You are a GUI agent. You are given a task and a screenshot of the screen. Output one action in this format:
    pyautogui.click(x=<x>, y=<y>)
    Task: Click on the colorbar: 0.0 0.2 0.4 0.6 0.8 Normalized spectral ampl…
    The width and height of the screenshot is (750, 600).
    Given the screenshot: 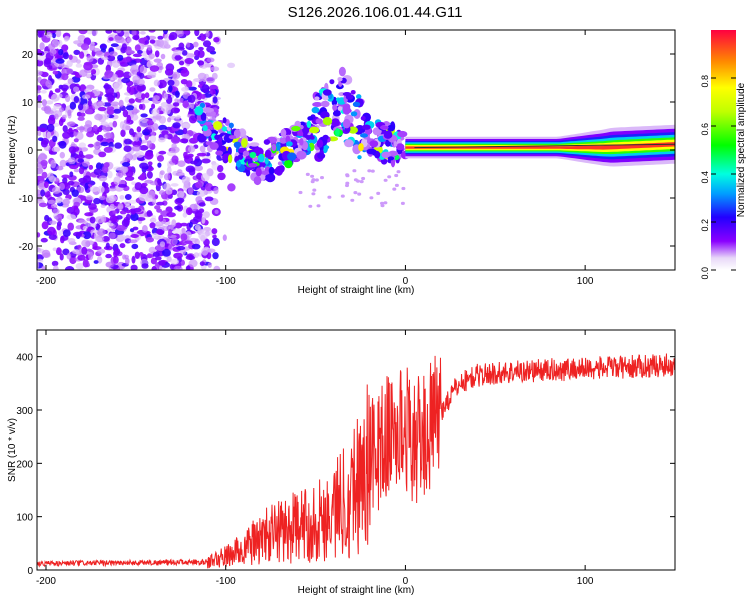 What is the action you would take?
    pyautogui.click(x=723, y=155)
    